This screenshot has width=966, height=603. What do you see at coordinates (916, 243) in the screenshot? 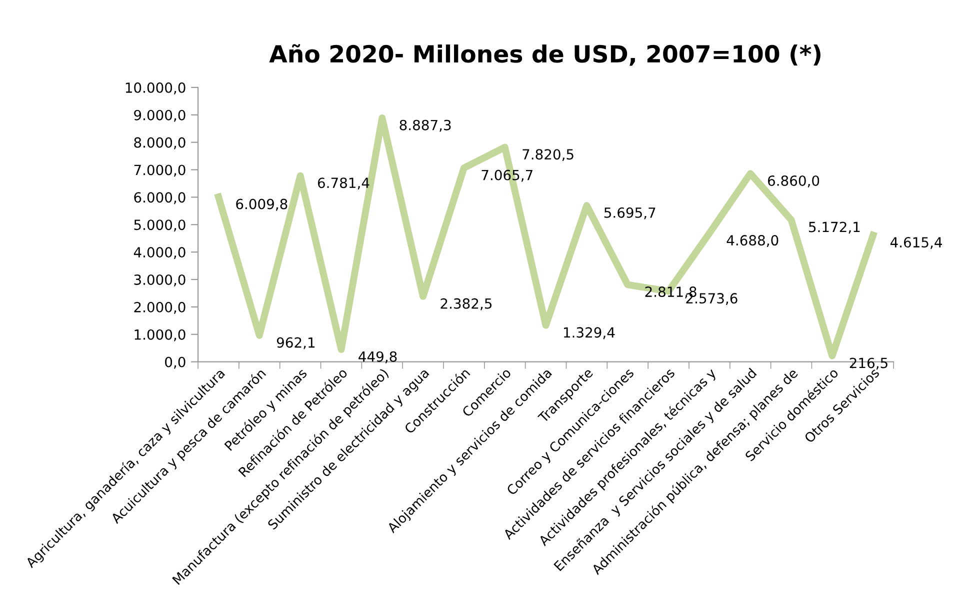
I see `data-label: 4.615,4` at bounding box center [916, 243].